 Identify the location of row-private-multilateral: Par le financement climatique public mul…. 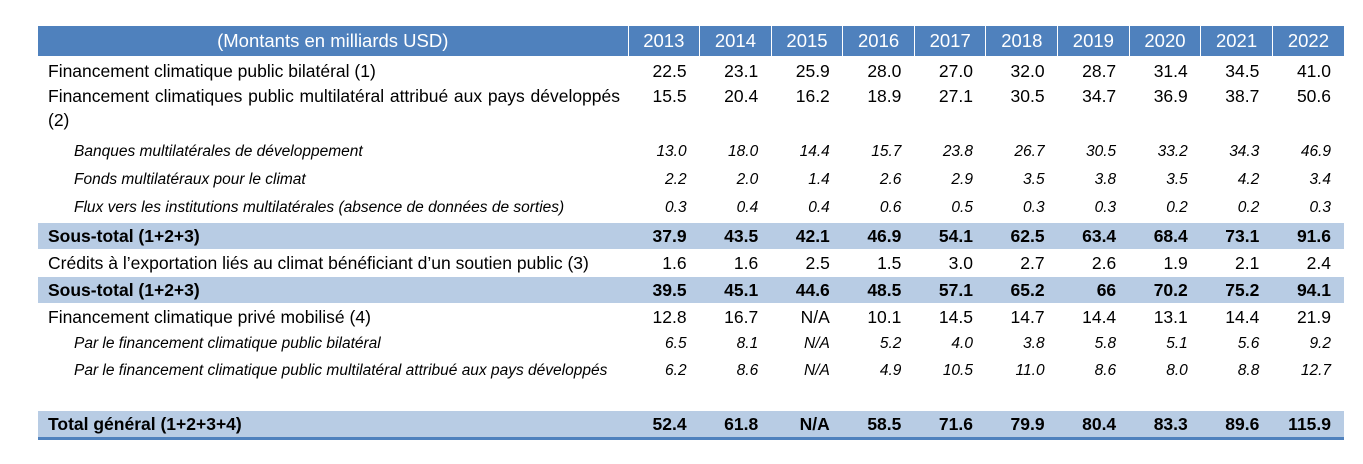
(691, 384).